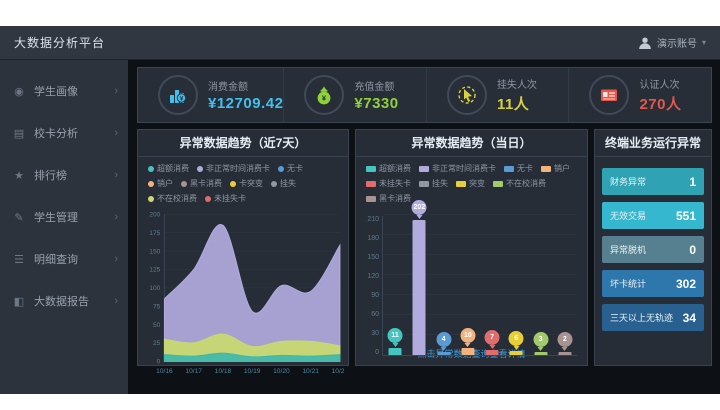 The image size is (720, 410). Describe the element at coordinates (395, 337) in the screenshot. I see `pin-marker: 11` at that location.